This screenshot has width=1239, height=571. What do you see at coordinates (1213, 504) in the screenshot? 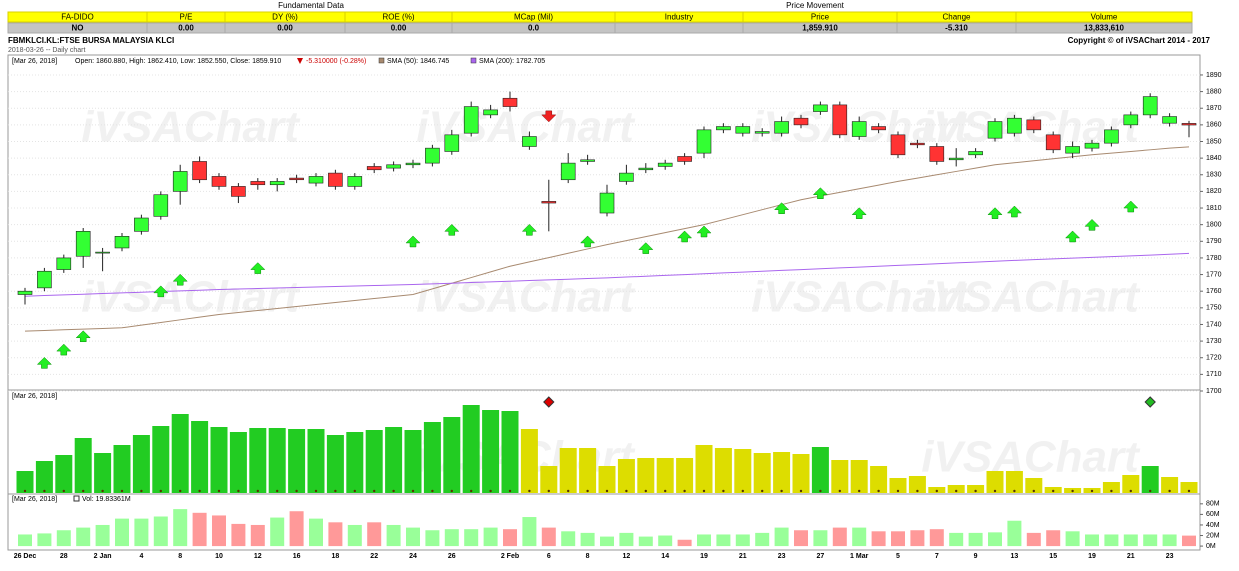
I see `y-tick-label: 80M` at bounding box center [1213, 504].